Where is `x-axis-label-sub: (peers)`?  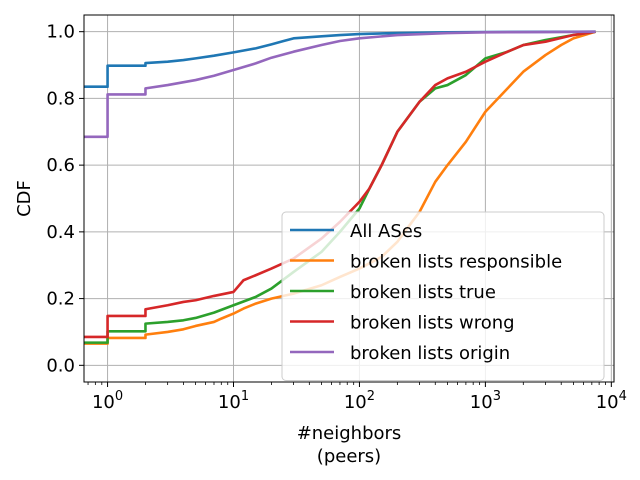 x-axis-label-sub: (peers) is located at coordinates (349, 456).